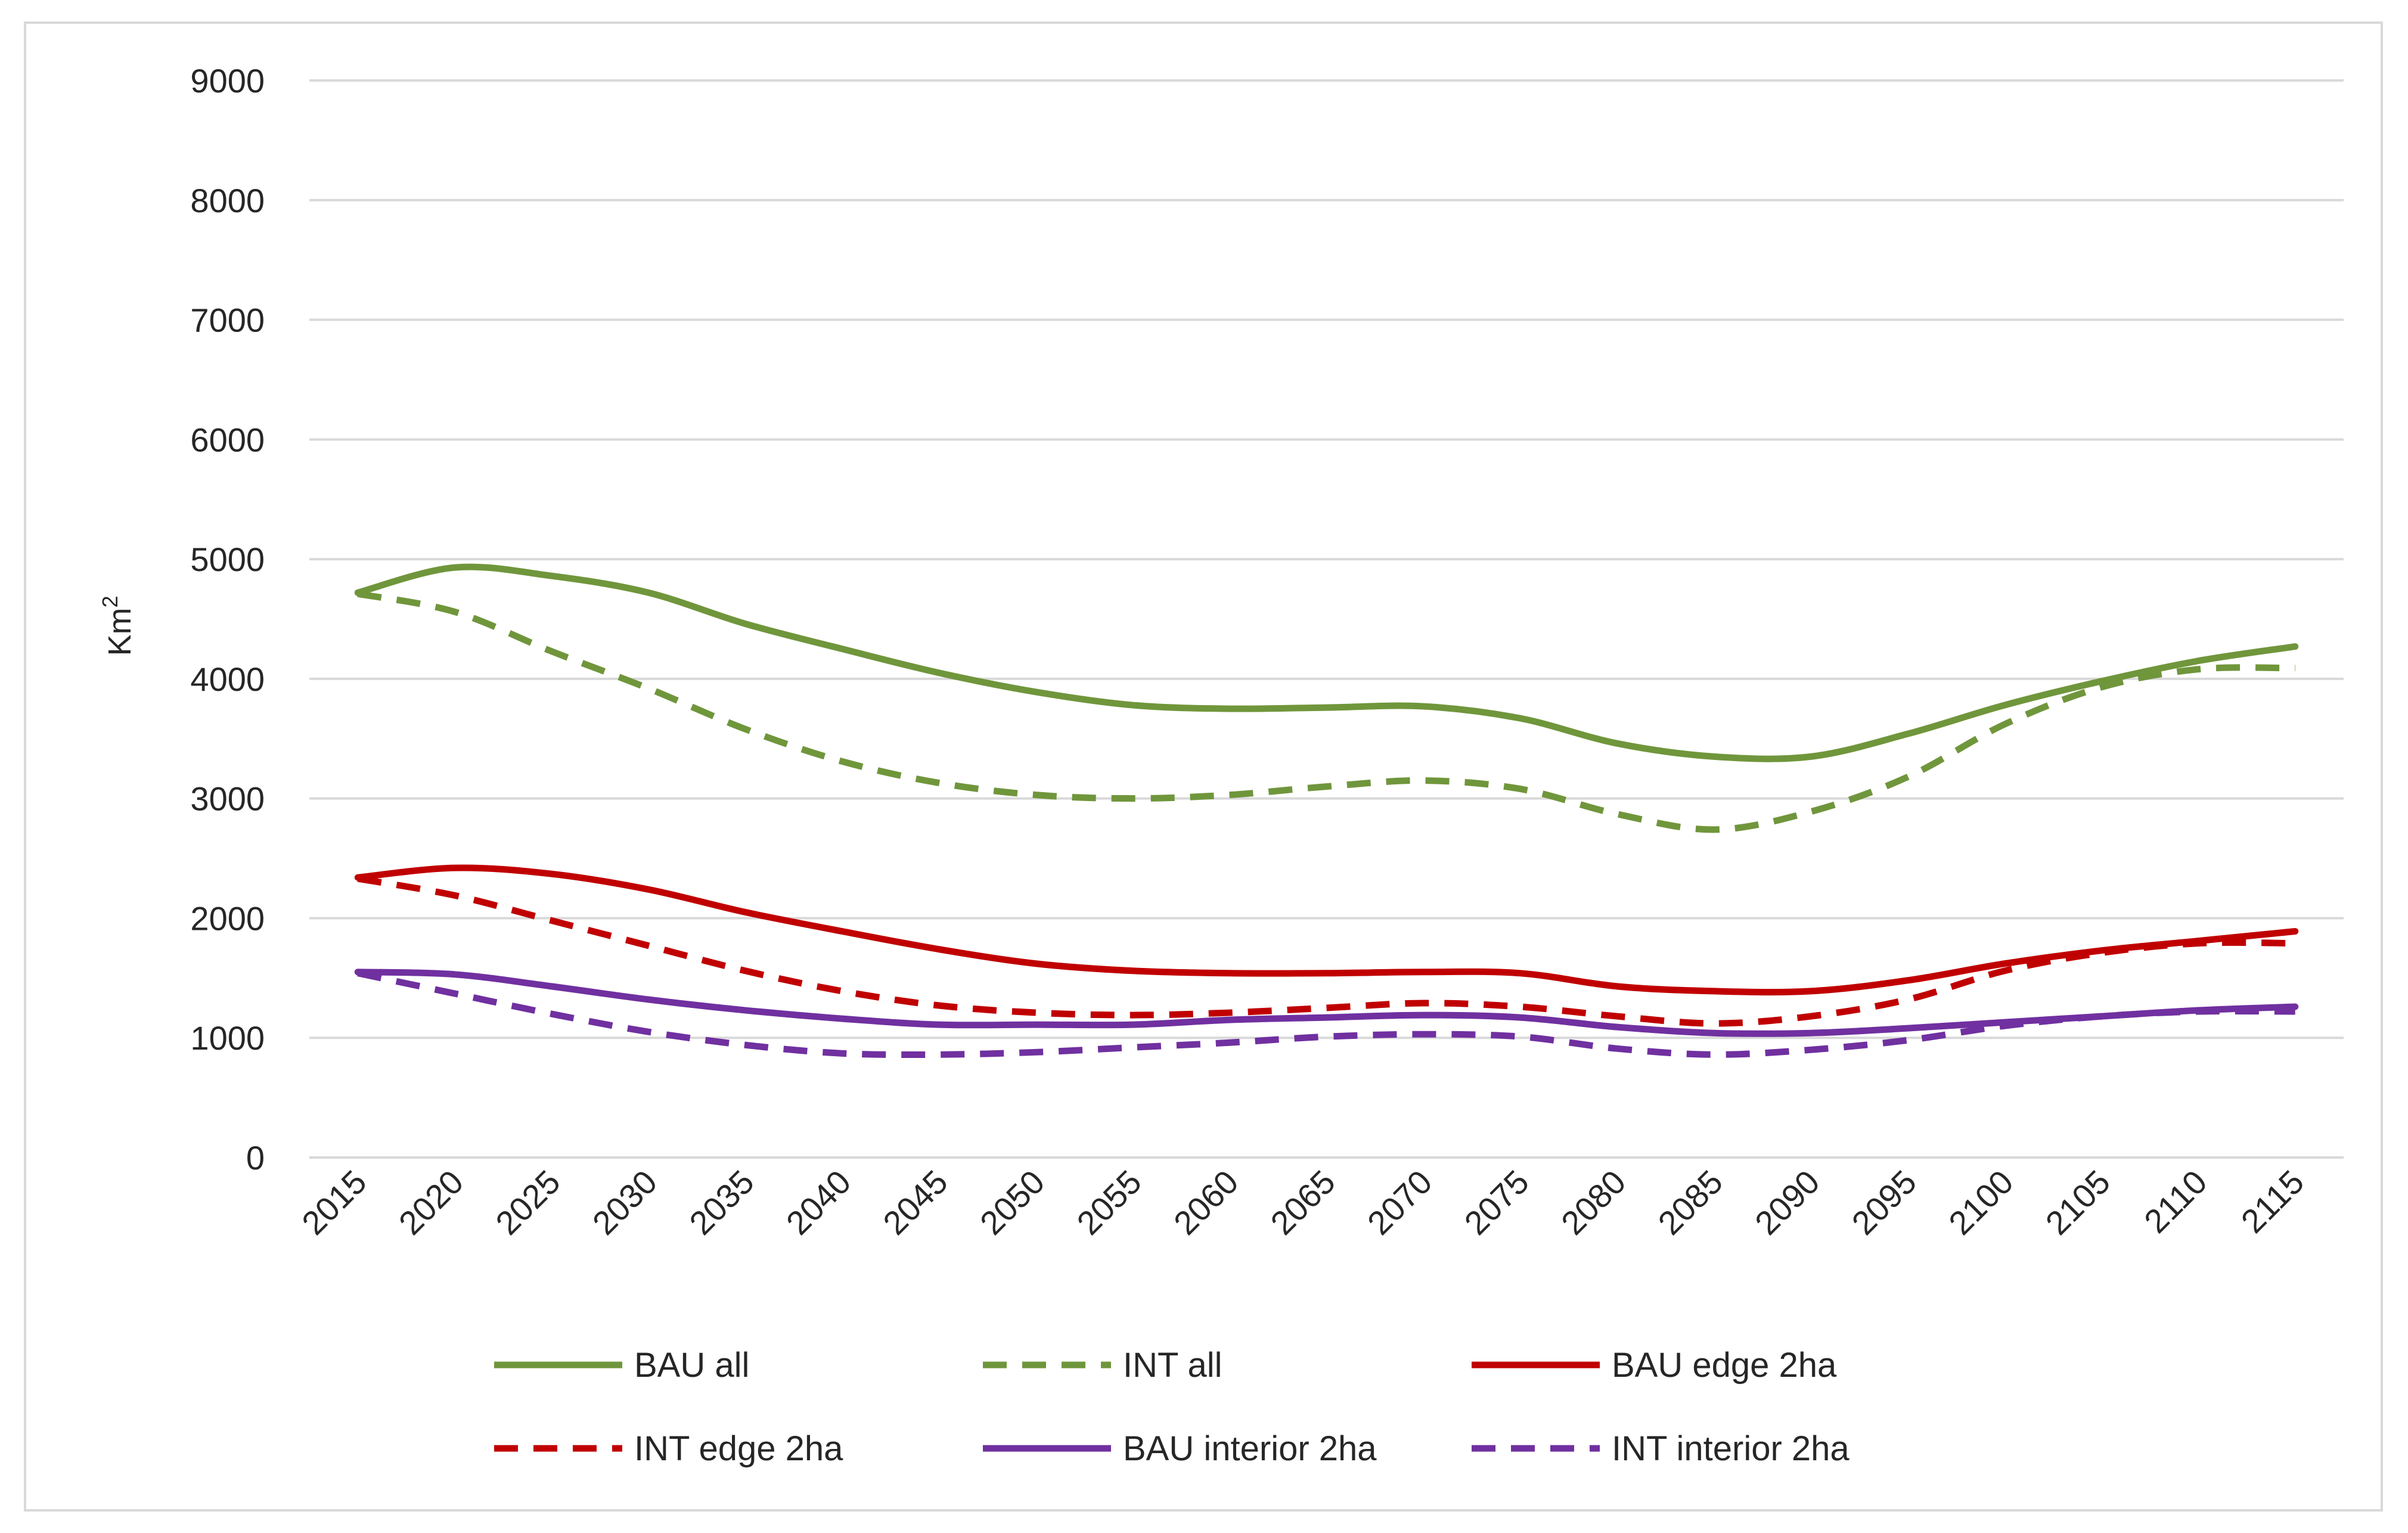  What do you see at coordinates (255, 1158) in the screenshot?
I see `y-tick-label: 0` at bounding box center [255, 1158].